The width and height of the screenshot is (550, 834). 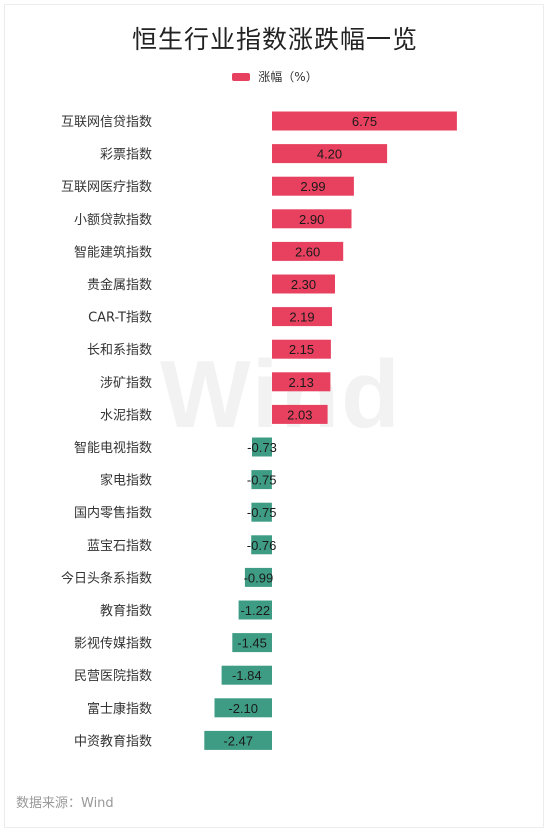 I want to click on value-label: -1.45, so click(x=252, y=643).